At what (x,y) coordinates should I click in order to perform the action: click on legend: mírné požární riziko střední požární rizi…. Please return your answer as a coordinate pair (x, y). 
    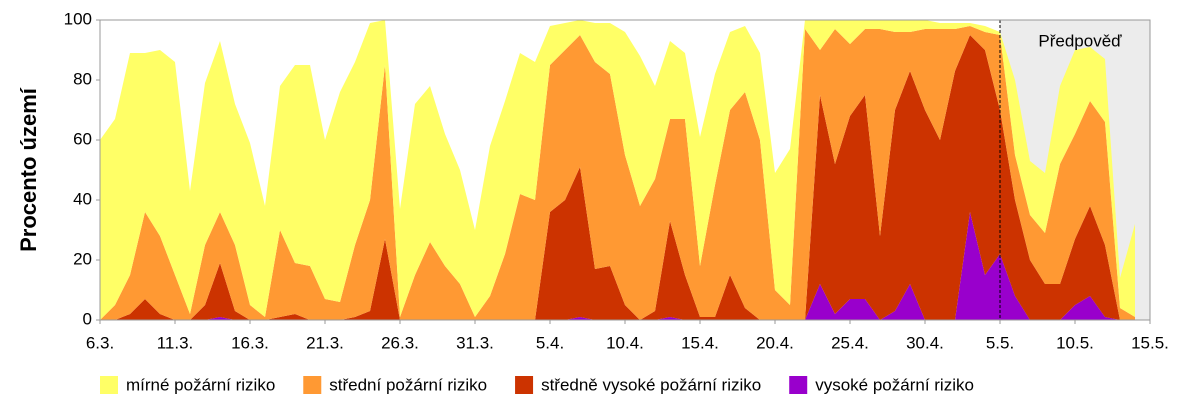
    Looking at the image, I should click on (537, 384).